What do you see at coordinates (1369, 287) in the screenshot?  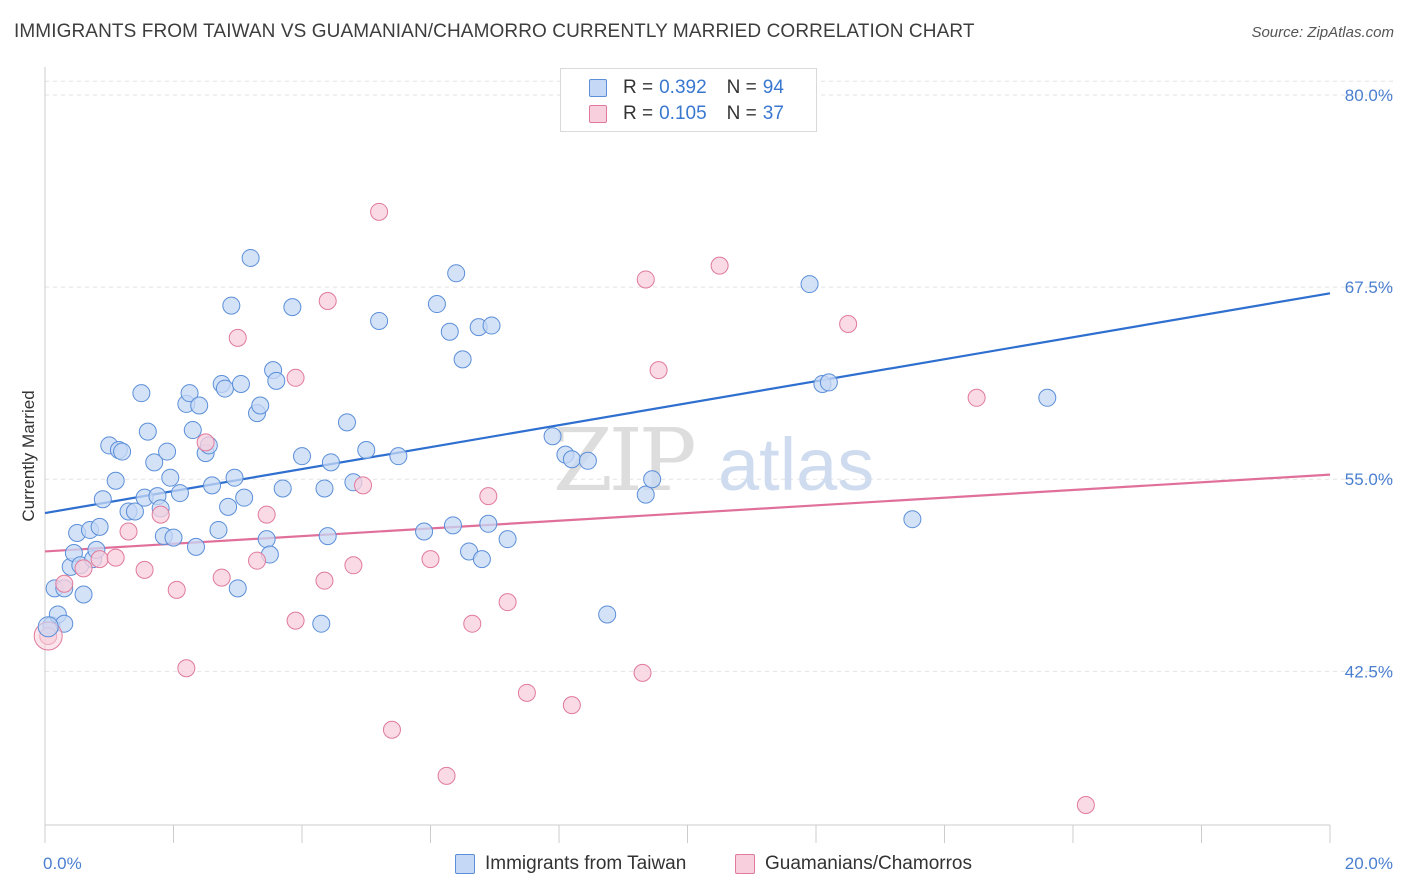 I see `y-tick-label: 67.5%` at bounding box center [1369, 287].